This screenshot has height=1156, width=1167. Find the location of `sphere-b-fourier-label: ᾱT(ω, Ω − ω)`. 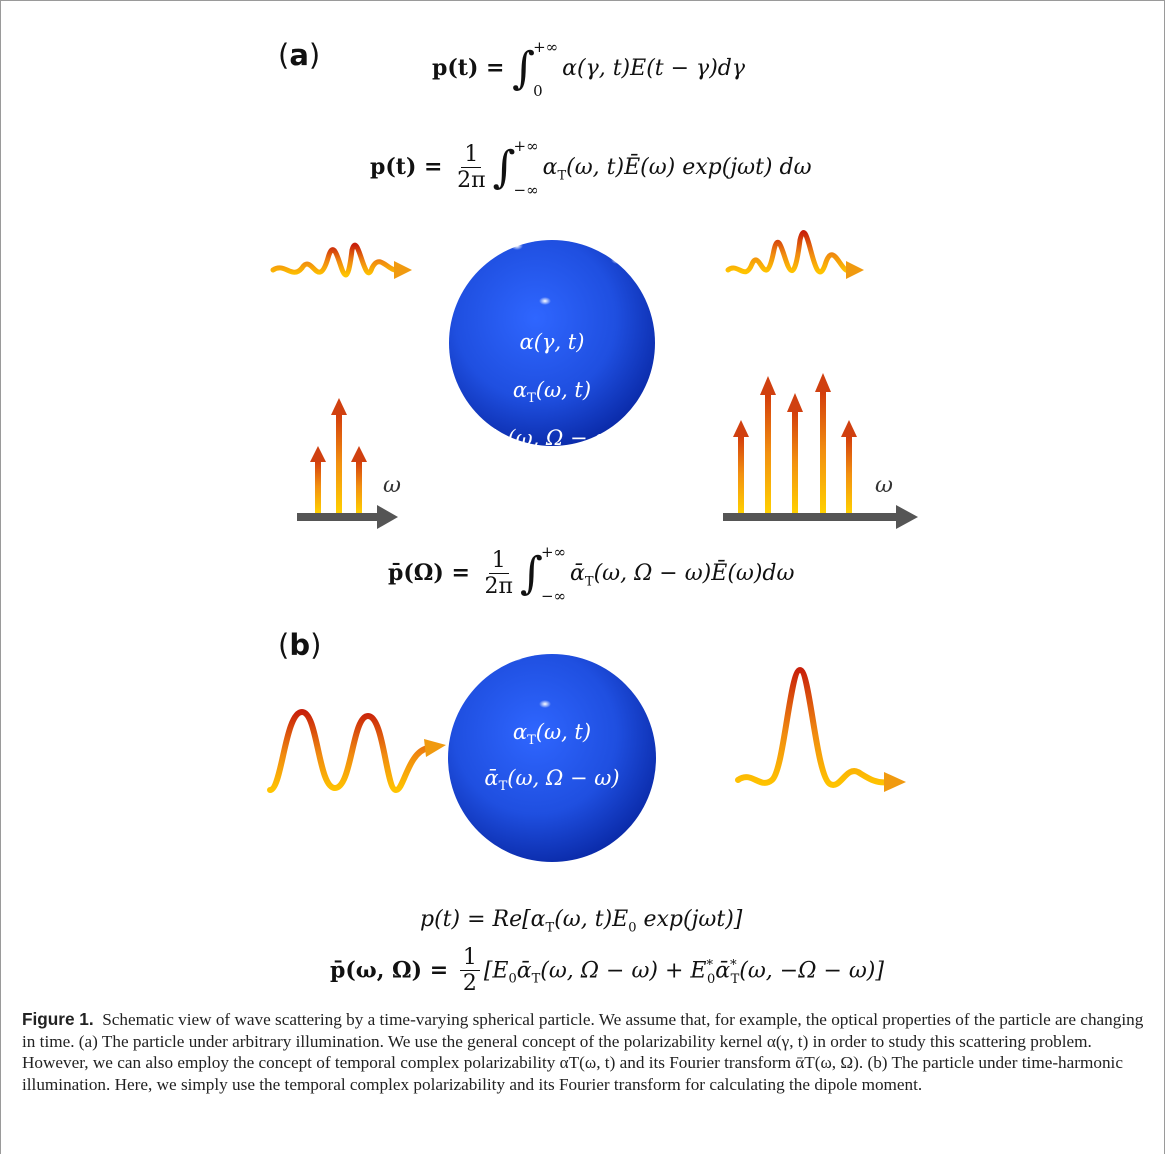

sphere-b-fourier-label: ᾱT(ω, Ω − ω) is located at coordinates (552, 780).